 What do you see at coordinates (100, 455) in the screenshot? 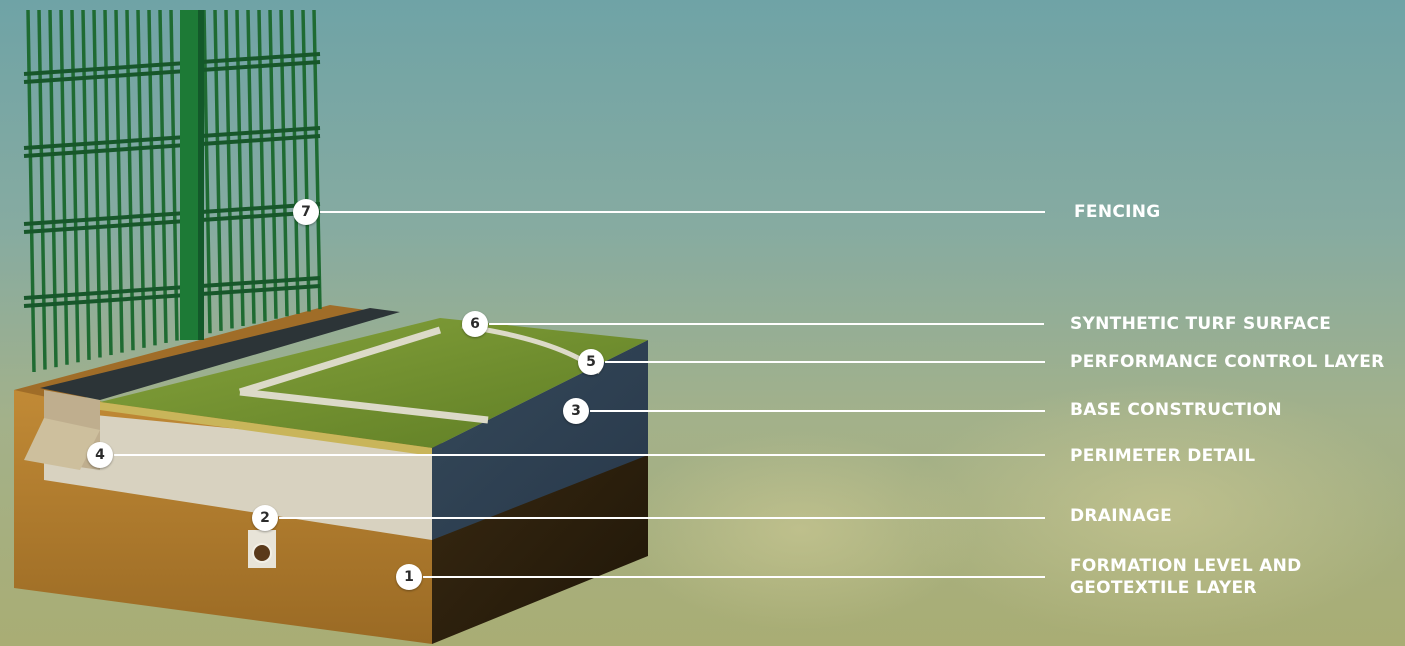
I see `callout-badge: 4` at bounding box center [100, 455].